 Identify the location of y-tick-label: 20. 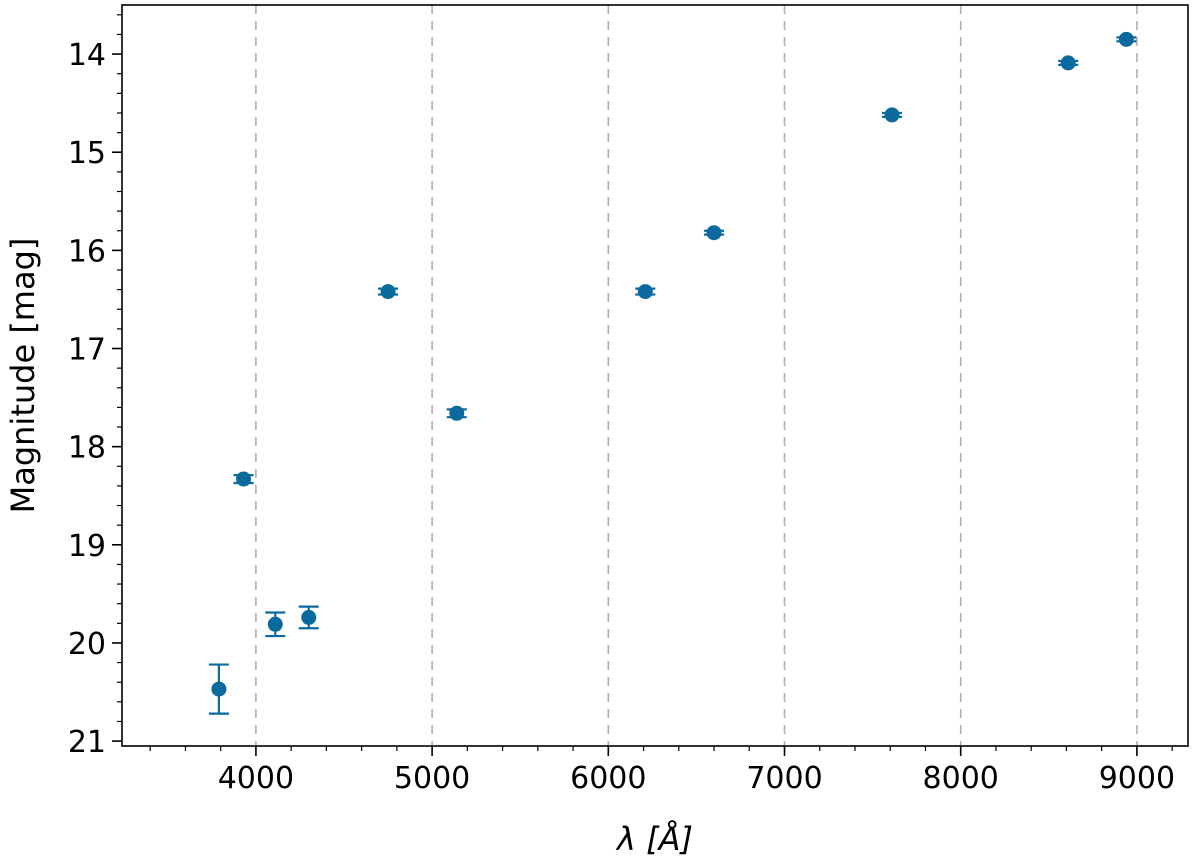
(87, 644).